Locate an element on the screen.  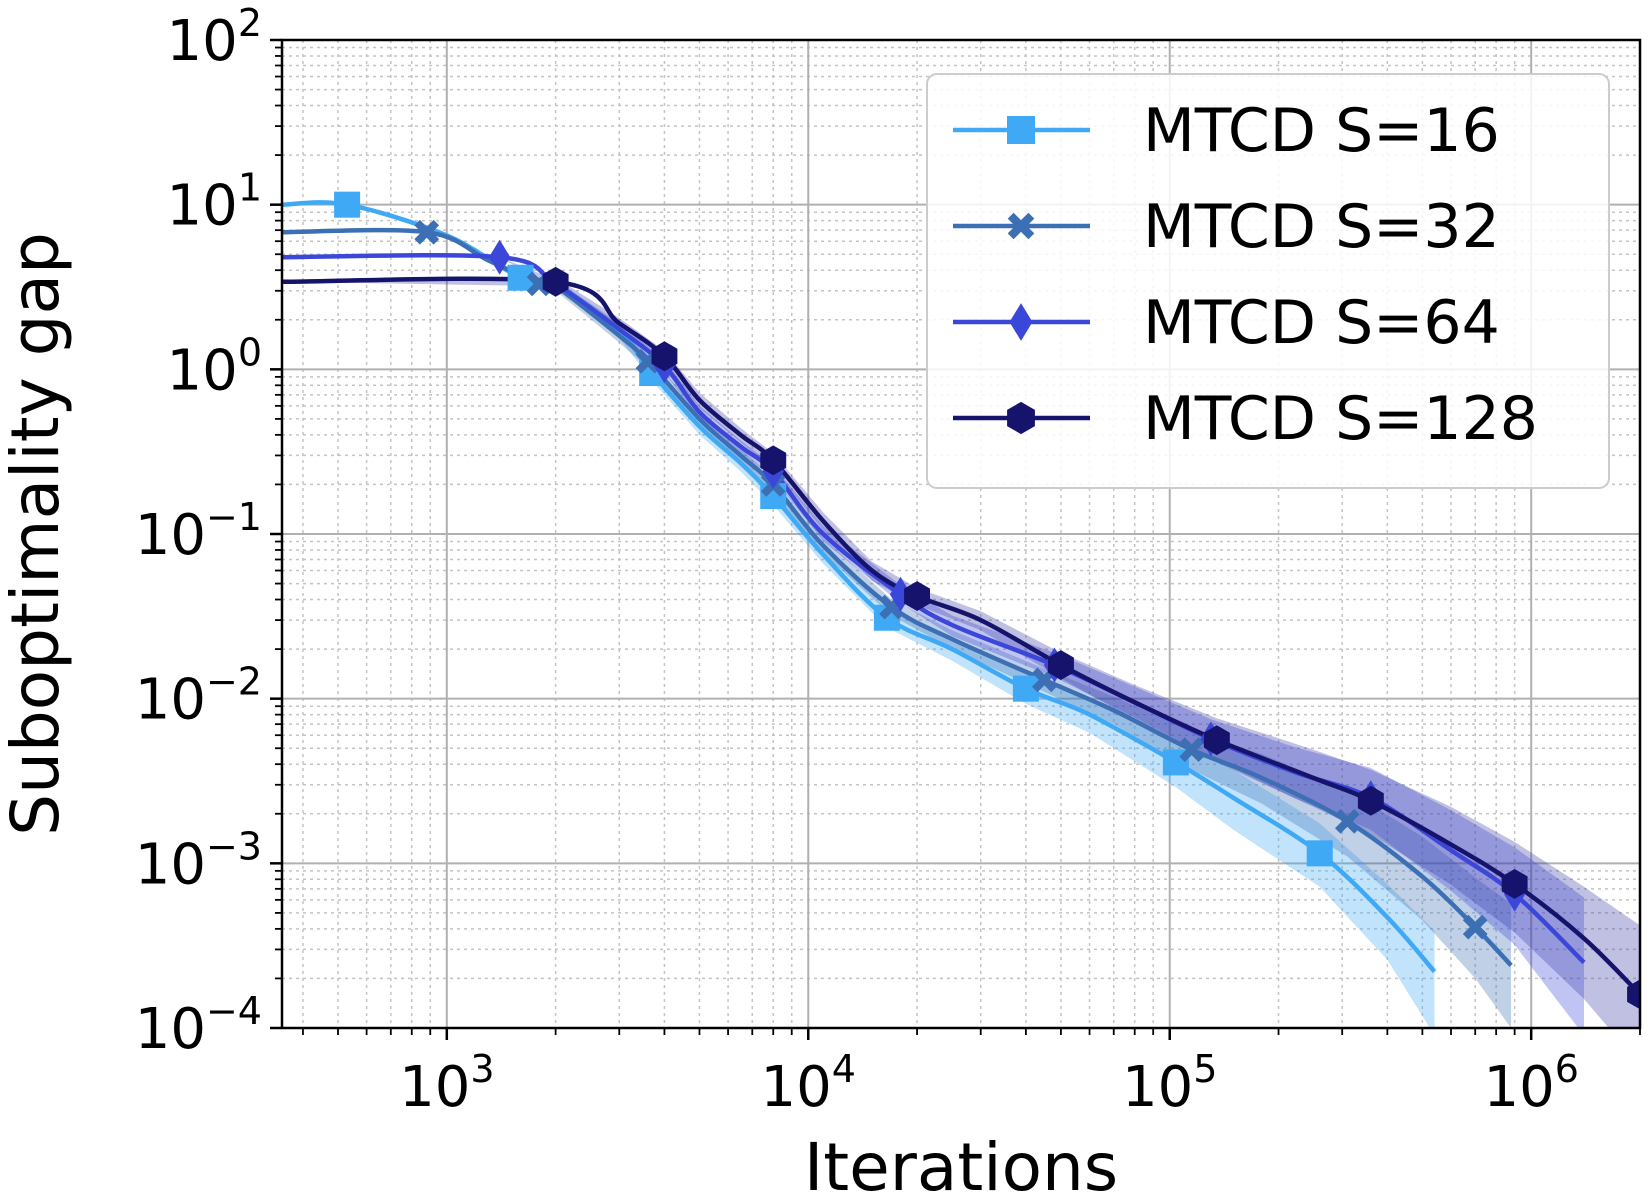
legend: MTCD S=16 MTCD S=32 MTCD S=64 MTCD S=128 is located at coordinates (1268, 281).